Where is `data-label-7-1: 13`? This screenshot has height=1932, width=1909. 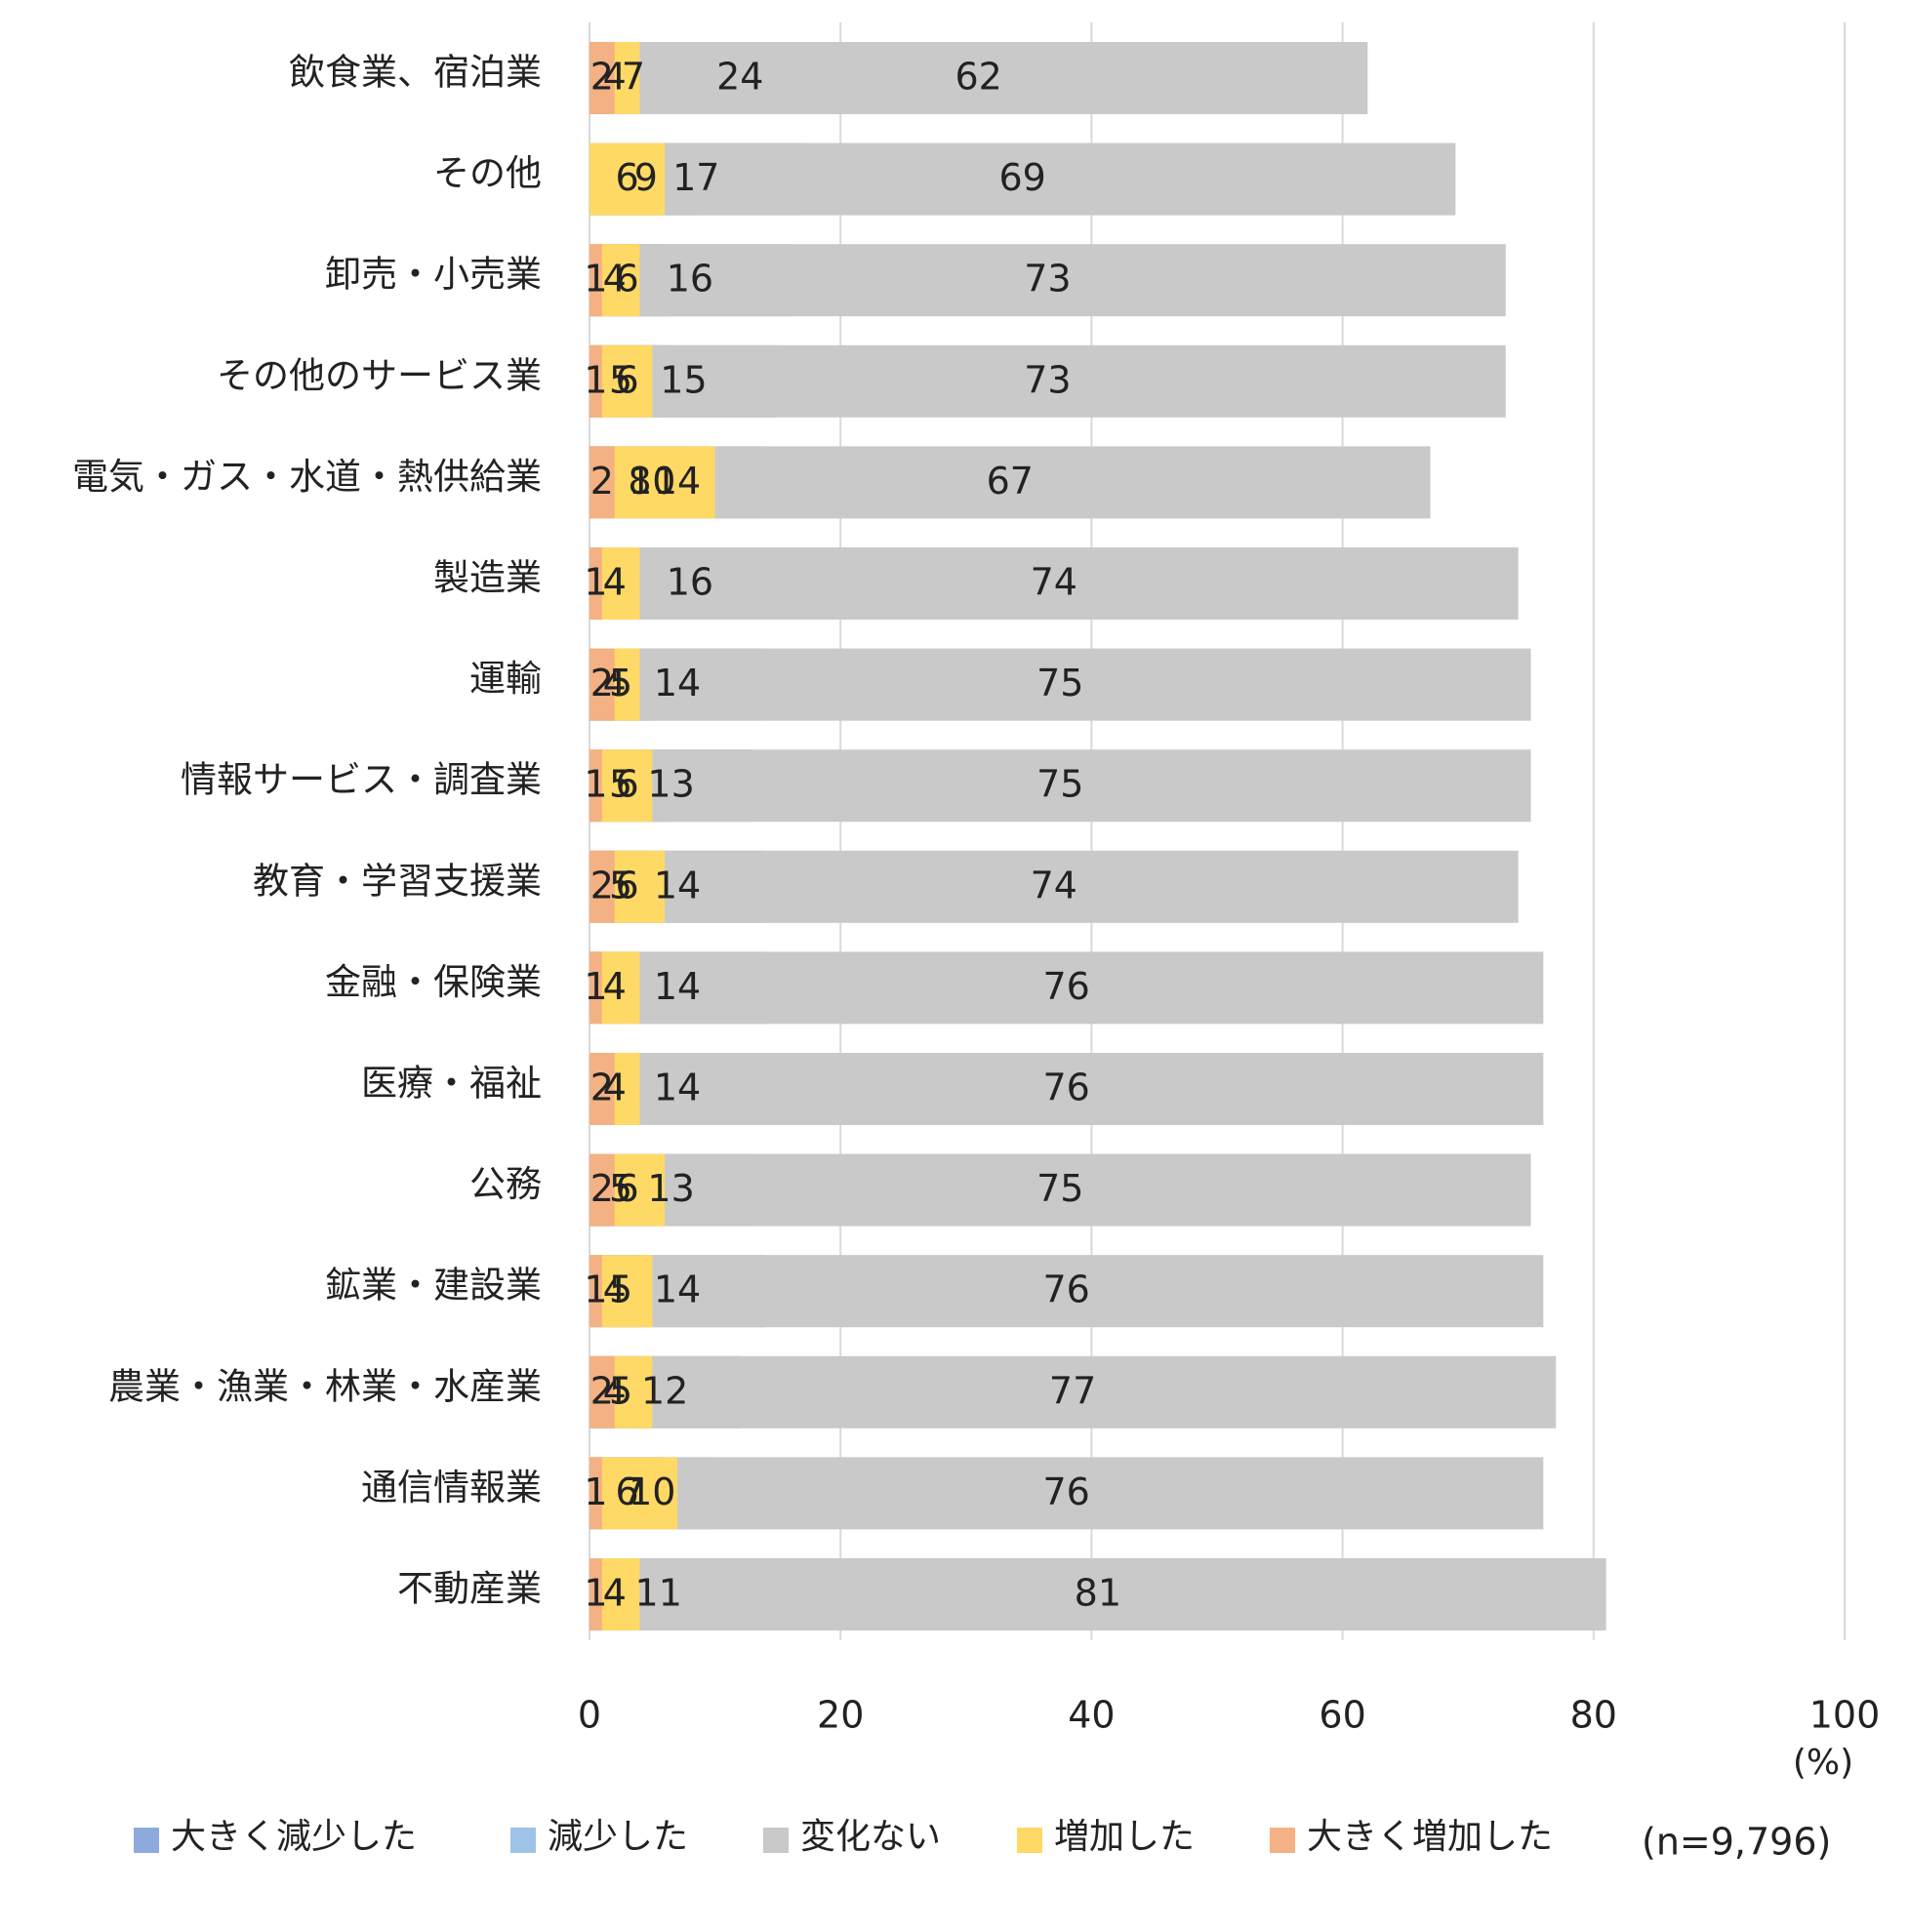 data-label-7-1: 13 is located at coordinates (670, 784).